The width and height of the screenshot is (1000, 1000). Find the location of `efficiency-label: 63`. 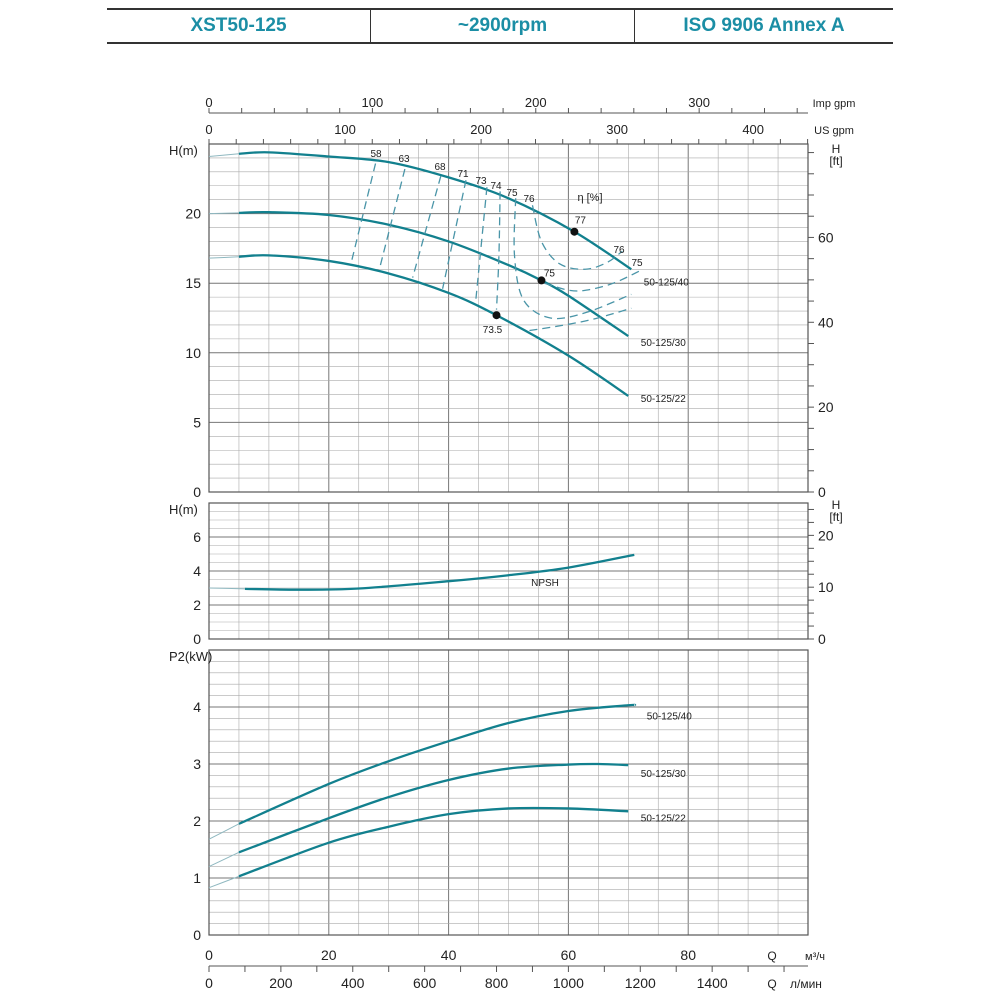

efficiency-label: 63 is located at coordinates (404, 159).